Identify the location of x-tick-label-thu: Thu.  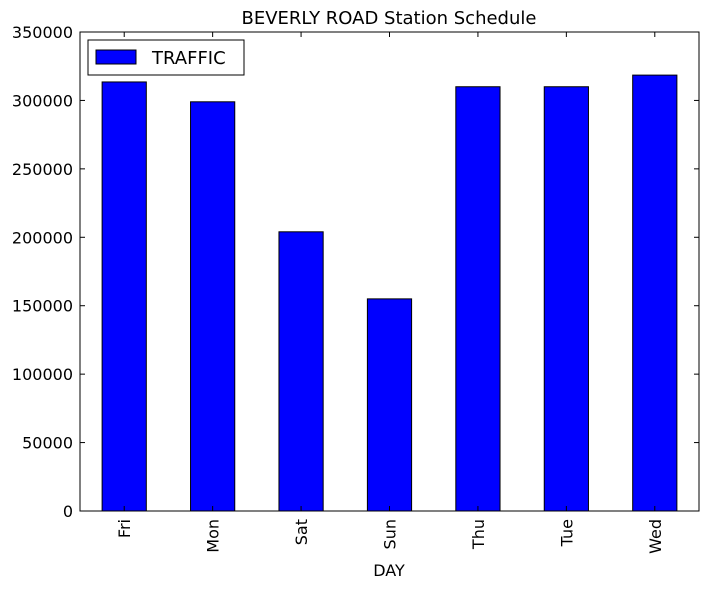
(478, 534).